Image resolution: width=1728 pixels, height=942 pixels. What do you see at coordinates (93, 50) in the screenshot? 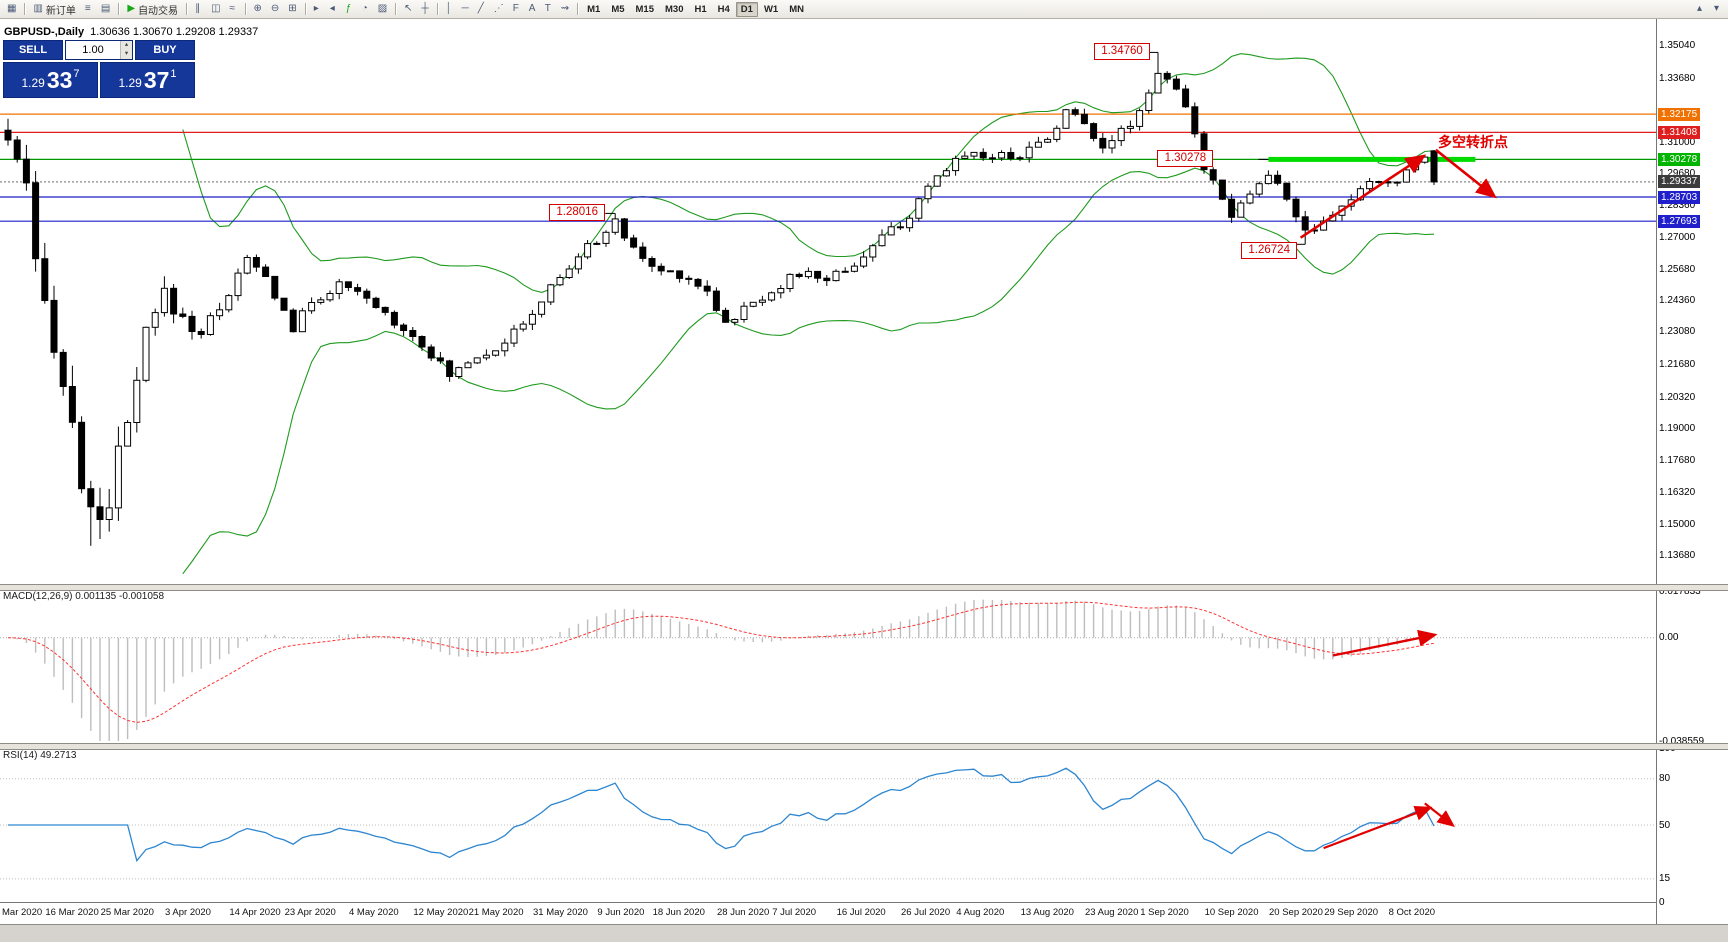
I see `volume-input` at bounding box center [93, 50].